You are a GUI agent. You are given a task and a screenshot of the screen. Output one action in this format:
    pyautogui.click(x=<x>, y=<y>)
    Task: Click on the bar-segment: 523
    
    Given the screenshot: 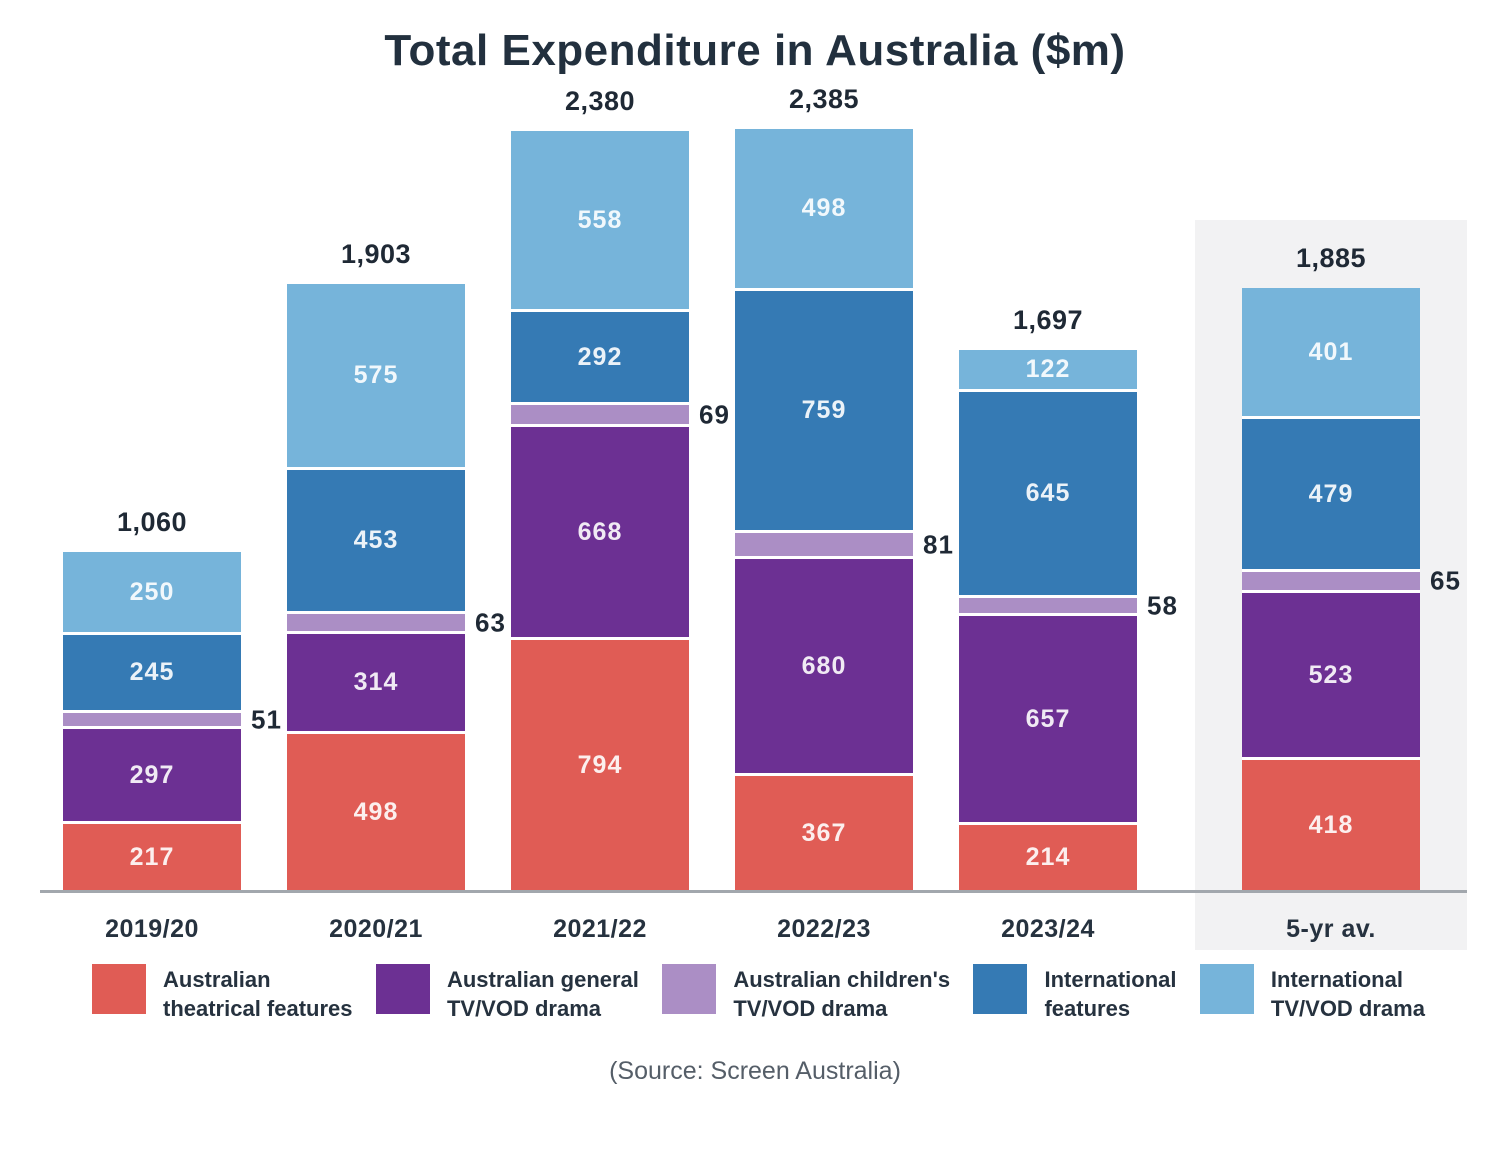 What is the action you would take?
    pyautogui.click(x=1331, y=673)
    